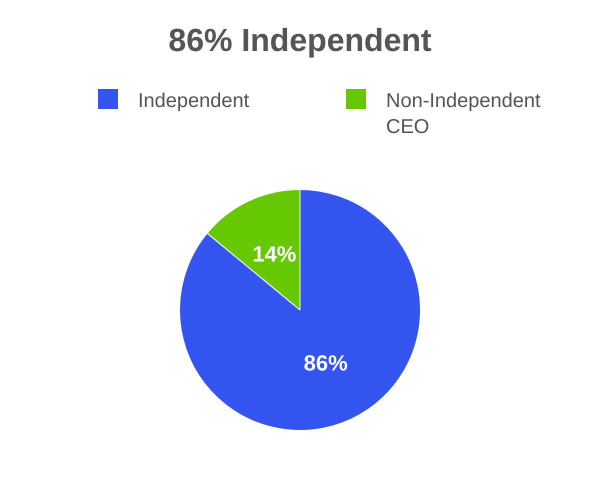 The image size is (600, 480). Describe the element at coordinates (464, 114) in the screenshot. I see `legend-label: Non-Independent CEO` at that location.